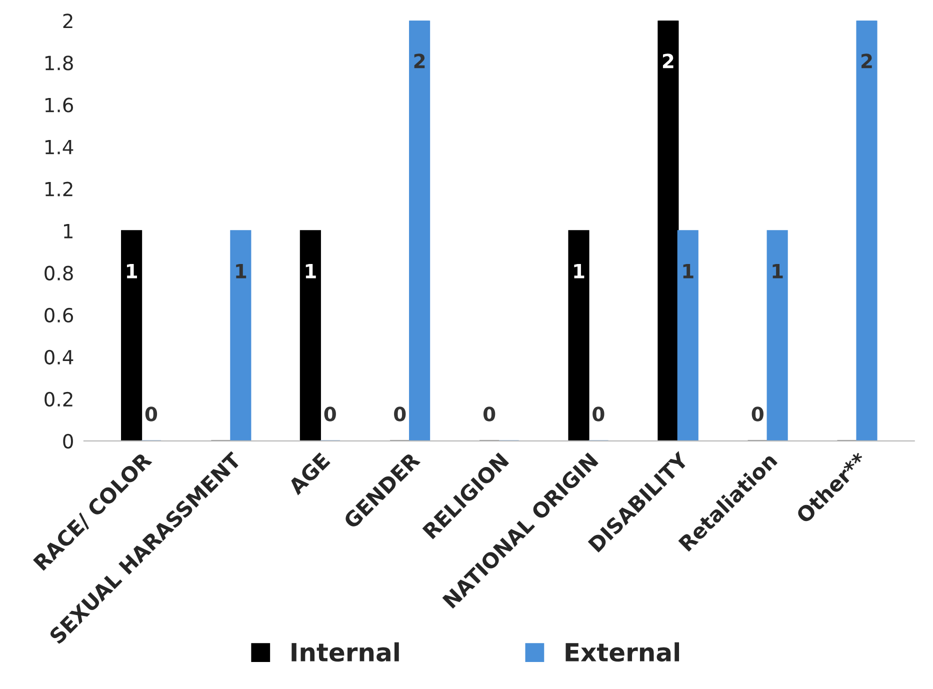 The image size is (933, 689). What do you see at coordinates (68, 231) in the screenshot?
I see `y-tick-label: 1` at bounding box center [68, 231].